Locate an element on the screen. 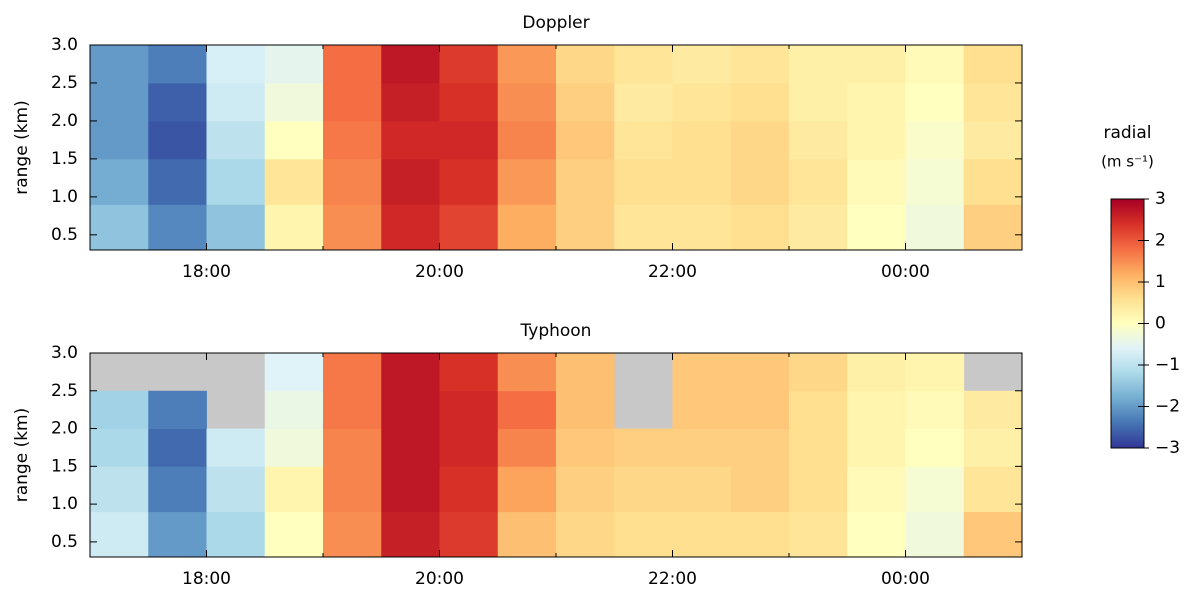 This screenshot has width=1191, height=591. x-tick-label: 18:00 is located at coordinates (206, 579).